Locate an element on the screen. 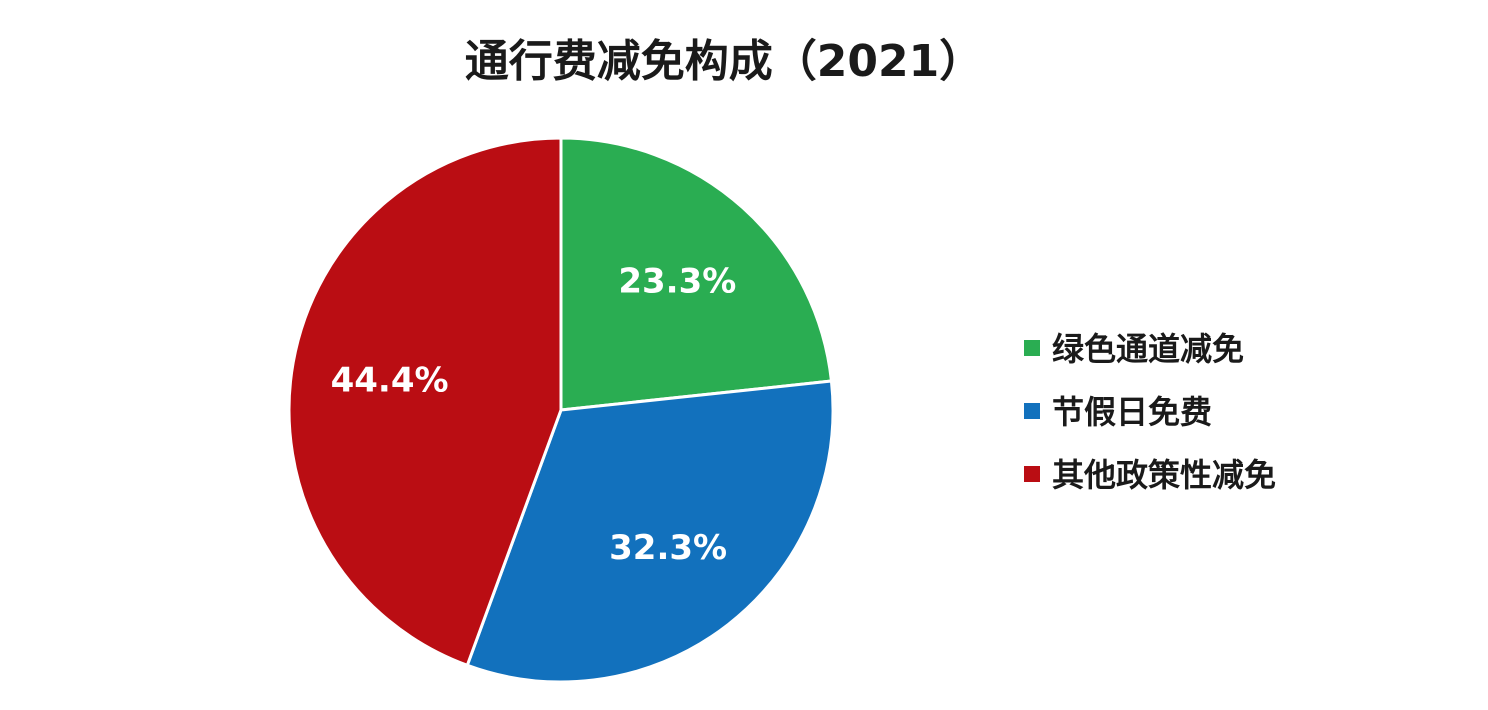 Image resolution: width=1488 pixels, height=710 pixels. legend-label: 节假日免费 is located at coordinates (1132, 412).